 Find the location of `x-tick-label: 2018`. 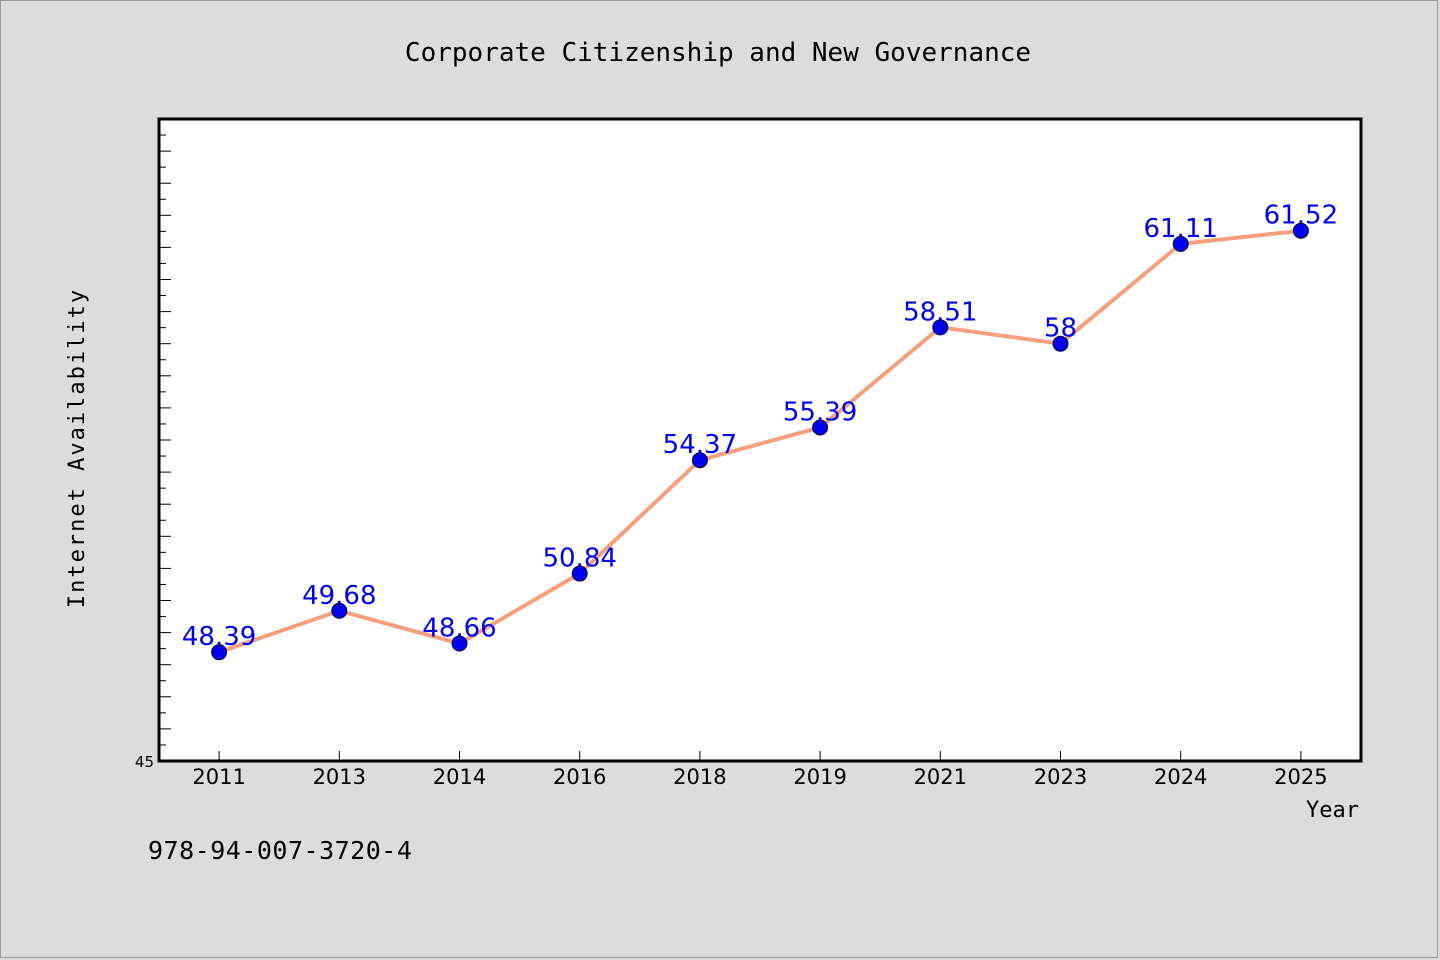

x-tick-label: 2018 is located at coordinates (699, 777).